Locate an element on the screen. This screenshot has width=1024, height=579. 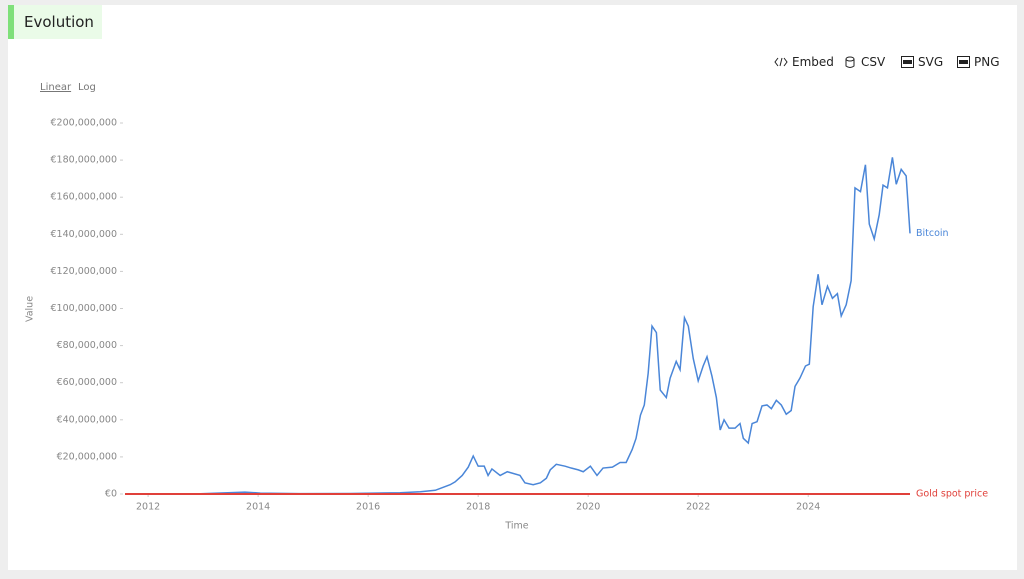
x-tick-label: 2020 is located at coordinates (588, 507).